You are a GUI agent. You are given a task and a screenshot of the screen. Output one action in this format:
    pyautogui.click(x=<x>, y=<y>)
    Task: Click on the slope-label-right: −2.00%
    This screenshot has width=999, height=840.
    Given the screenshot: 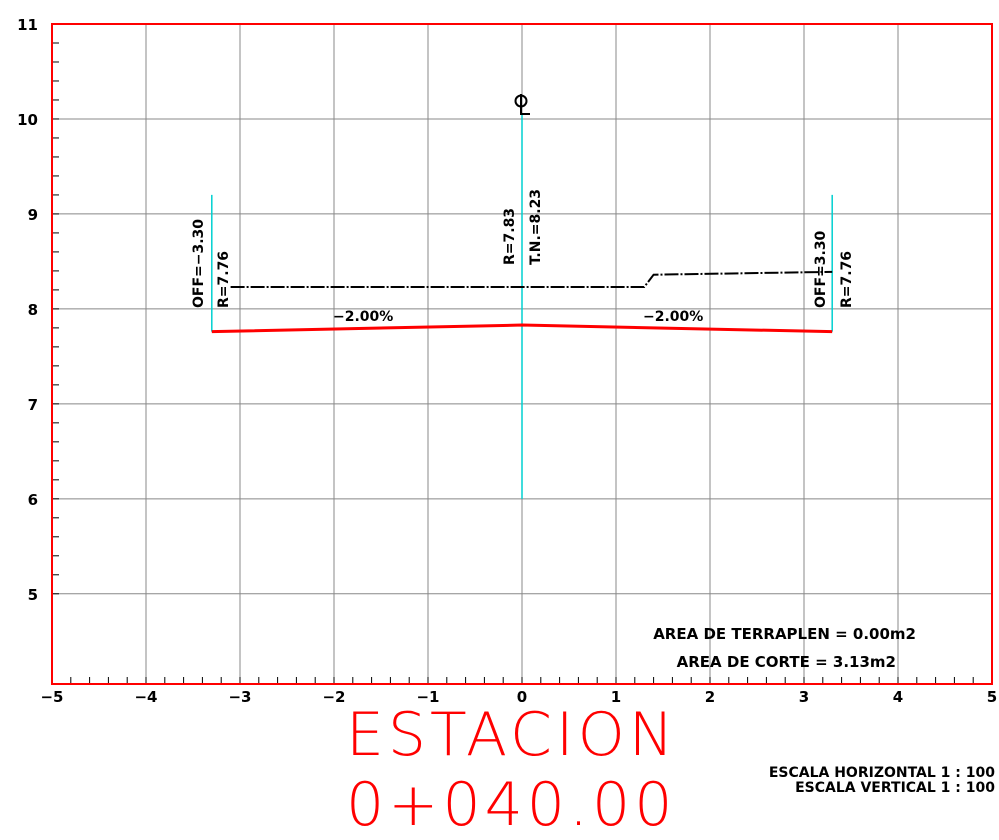 What is the action you would take?
    pyautogui.click(x=673, y=317)
    